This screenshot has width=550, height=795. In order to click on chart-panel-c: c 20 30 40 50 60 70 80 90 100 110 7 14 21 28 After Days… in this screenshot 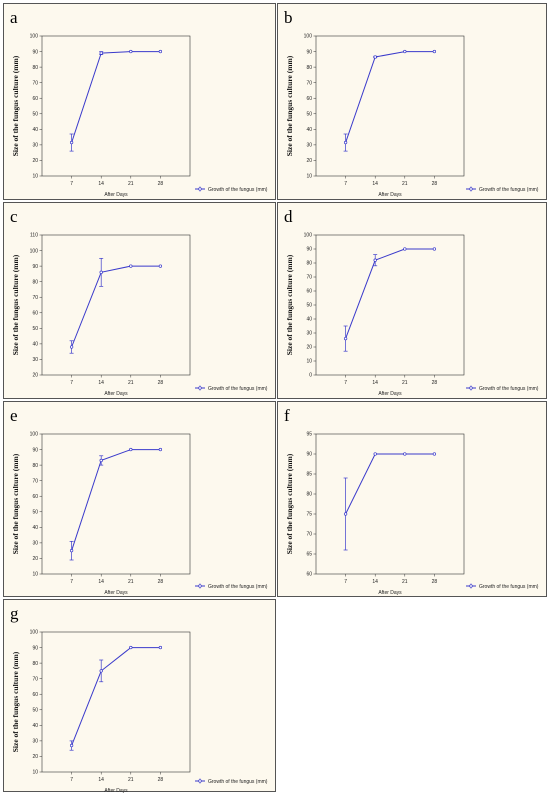, I will do `click(139, 300)`.